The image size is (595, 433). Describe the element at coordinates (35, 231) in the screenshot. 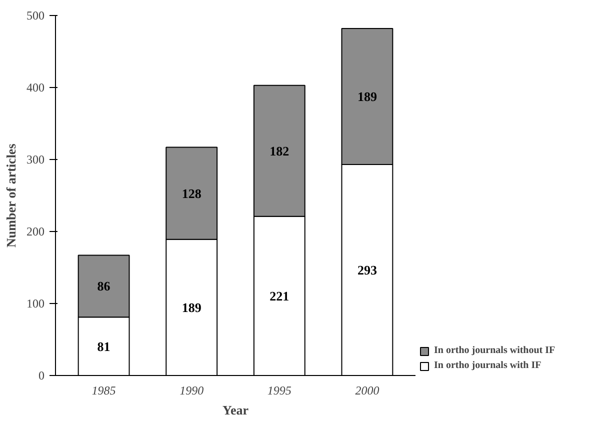

I see `y-tick-label: 200` at that location.